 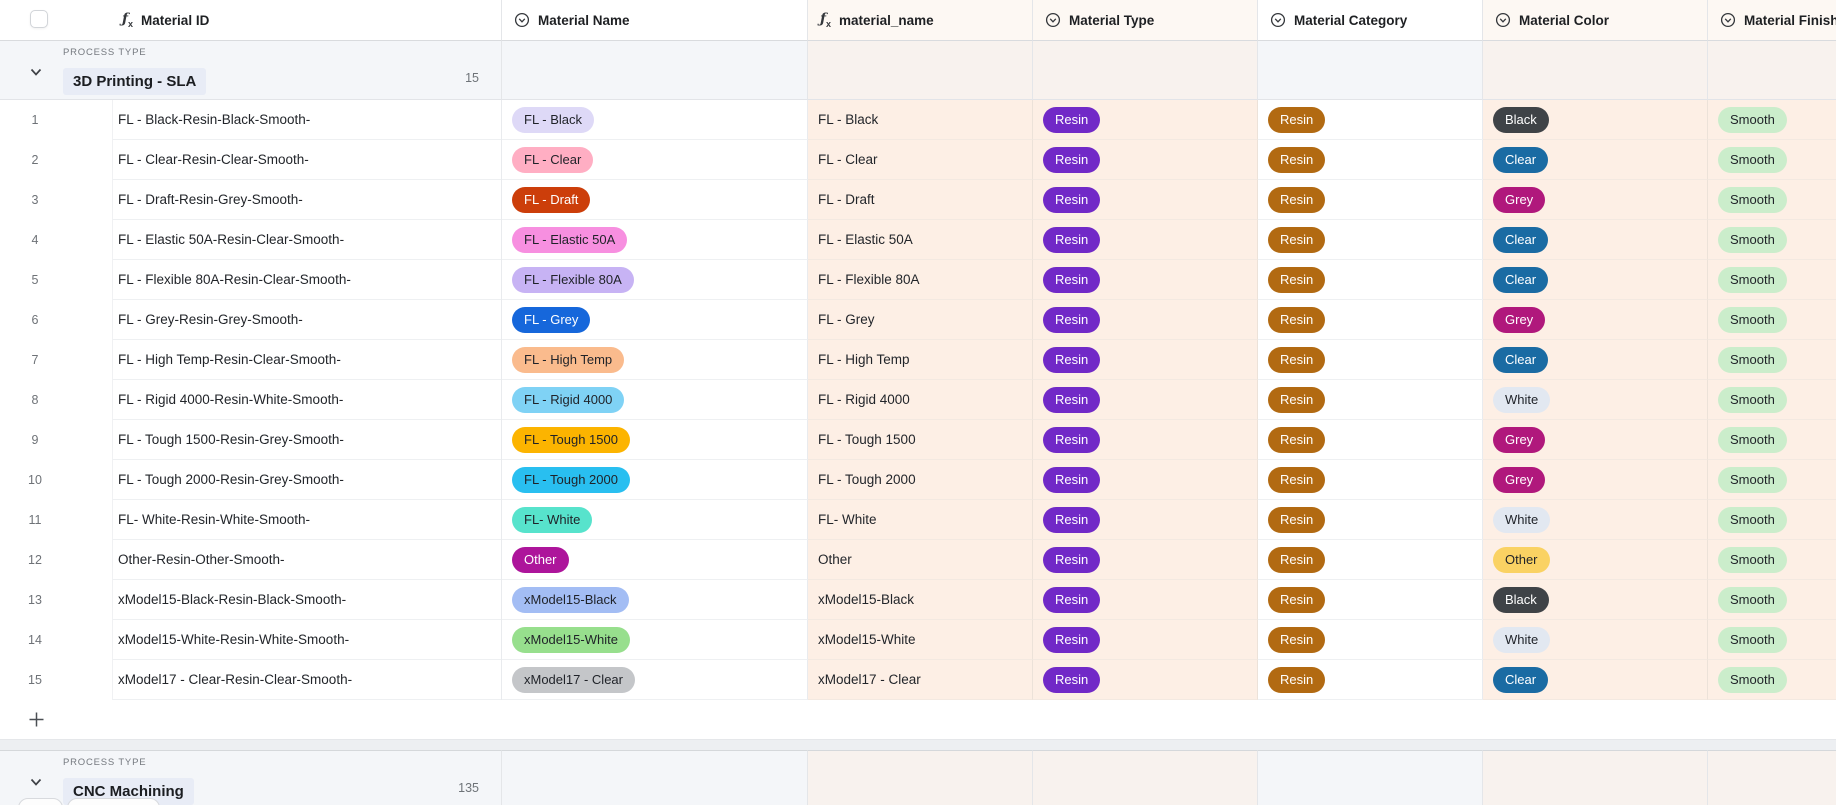 What do you see at coordinates (655, 600) in the screenshot?
I see `cell-material-name: xModel15-Black` at bounding box center [655, 600].